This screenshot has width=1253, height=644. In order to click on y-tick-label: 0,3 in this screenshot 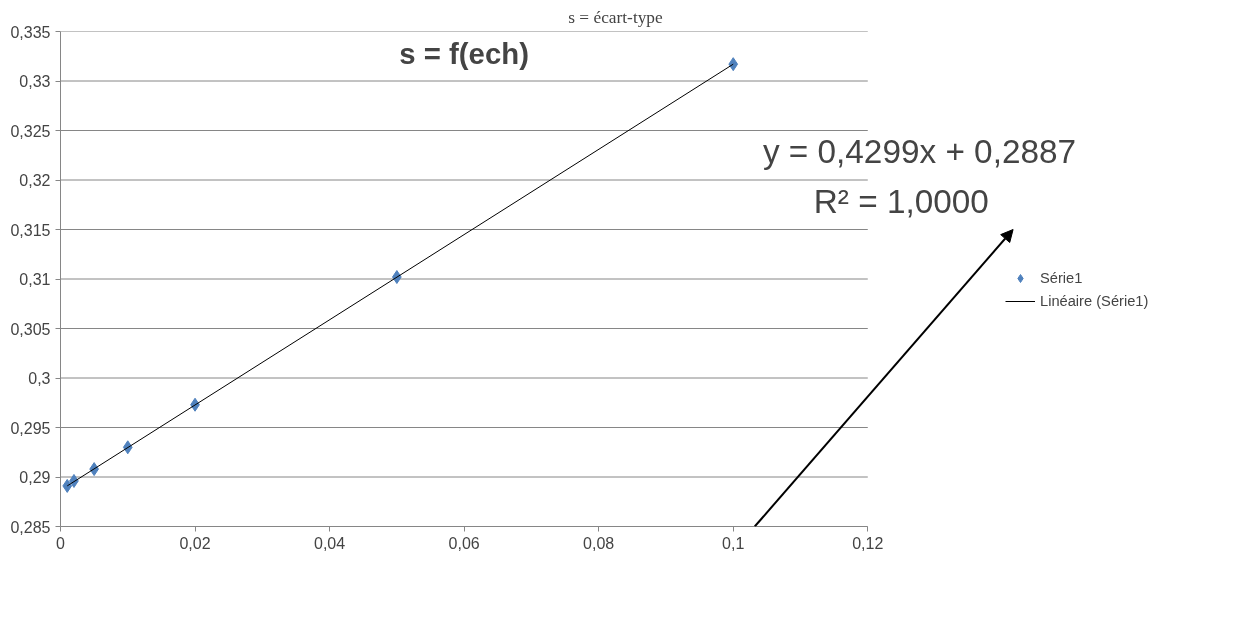, I will do `click(39, 378)`.